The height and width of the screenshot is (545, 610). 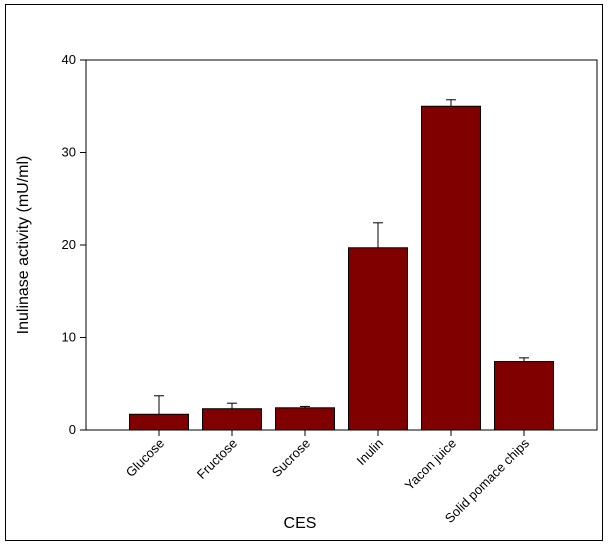 I want to click on y-tick-label: 40, so click(x=69, y=59).